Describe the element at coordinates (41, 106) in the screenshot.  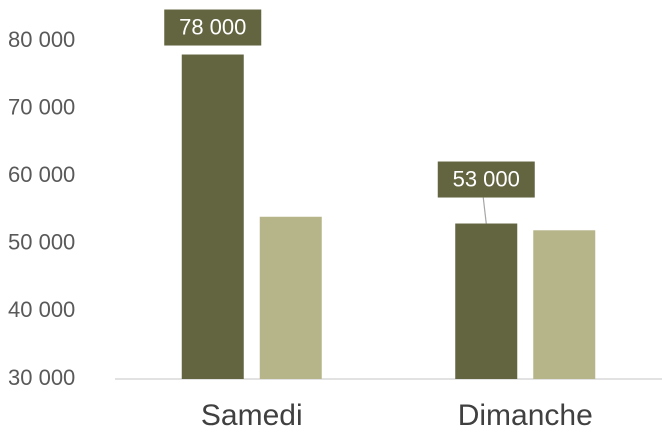
I see `y-tick-label: 70 000` at that location.